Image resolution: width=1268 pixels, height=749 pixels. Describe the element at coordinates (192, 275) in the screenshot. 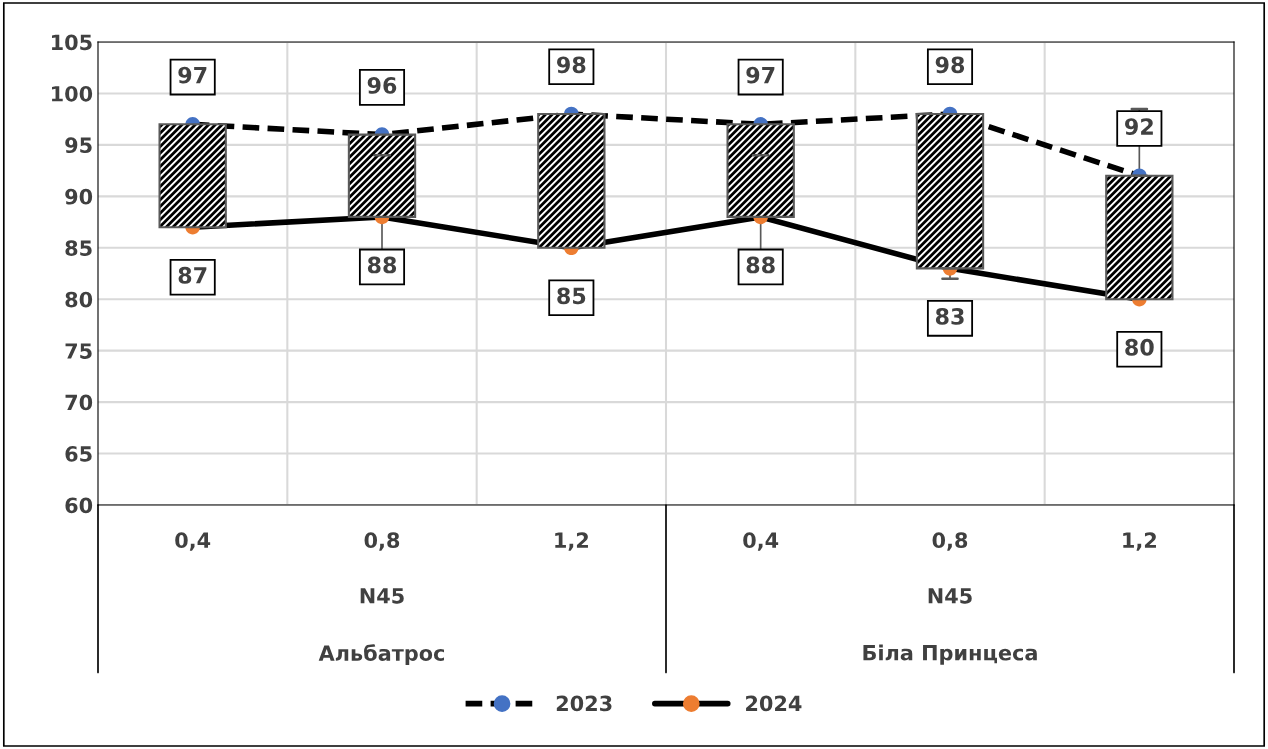

I see `data-label: 87` at that location.